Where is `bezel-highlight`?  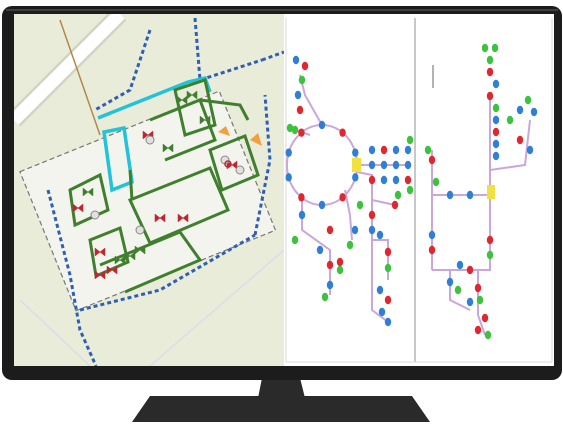 bezel-highlight is located at coordinates (282, 10).